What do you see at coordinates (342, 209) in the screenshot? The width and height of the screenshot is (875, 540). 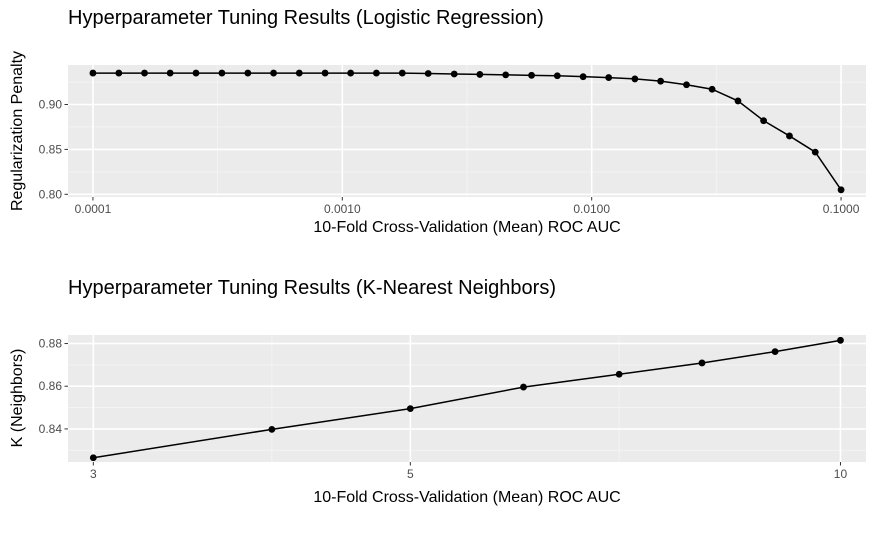 I see `lr-x-tick-label: 0.0010` at bounding box center [342, 209].